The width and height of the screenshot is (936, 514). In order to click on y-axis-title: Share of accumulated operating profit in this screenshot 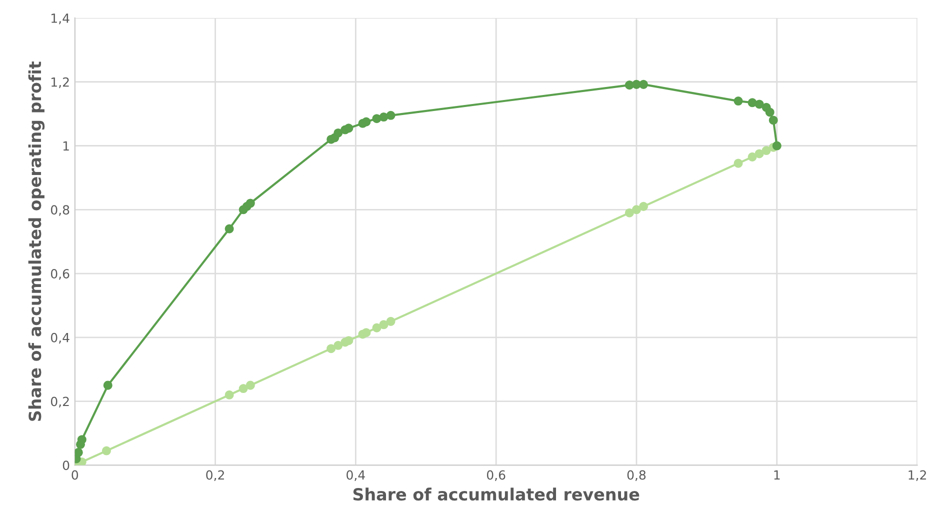, I will do `click(36, 241)`.